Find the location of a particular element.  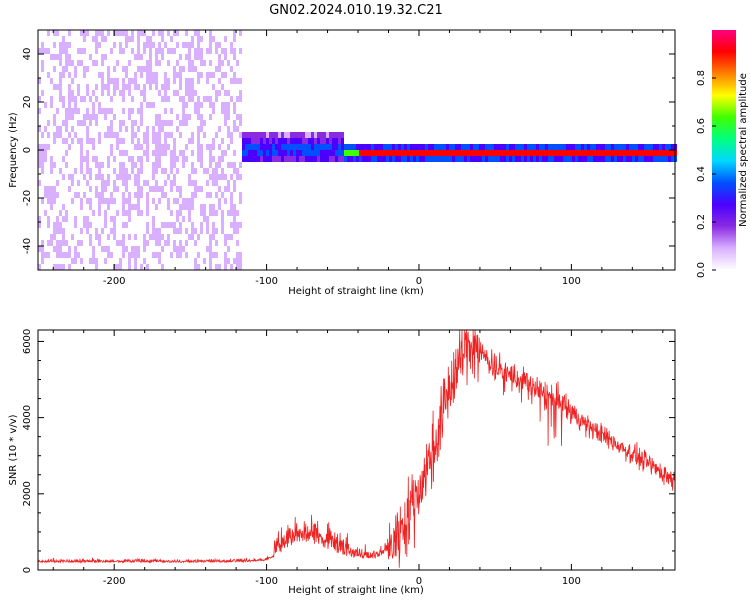

snr-x-tick-label: 100 is located at coordinates (571, 581).